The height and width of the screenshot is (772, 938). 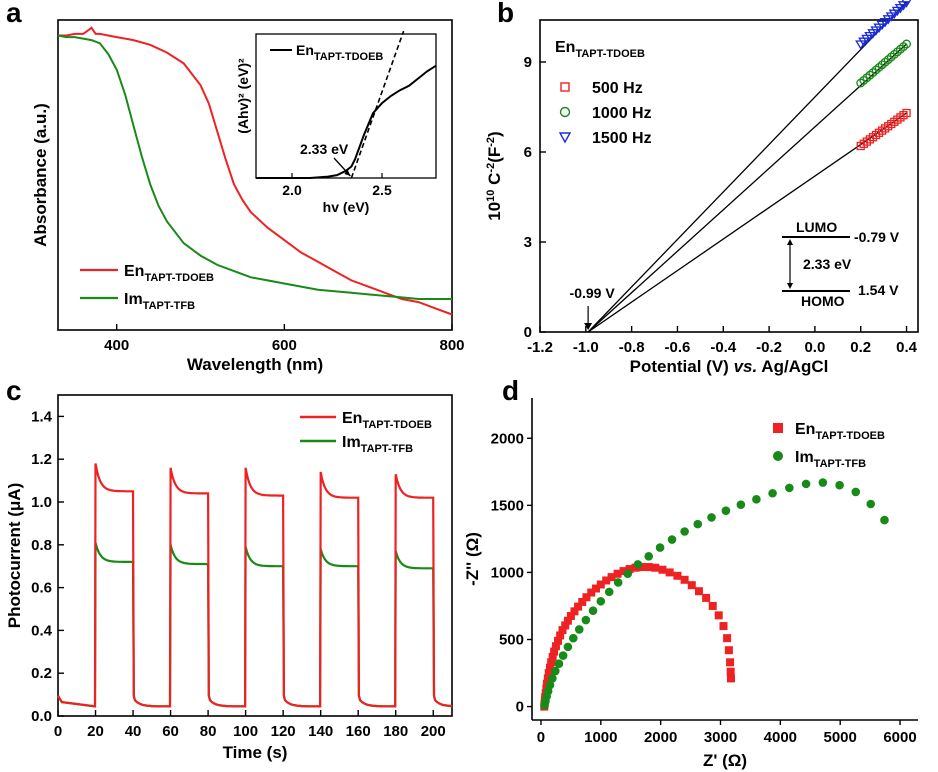 What do you see at coordinates (720, 737) in the screenshot?
I see `x-tick-label-d-3: 3000` at bounding box center [720, 737].